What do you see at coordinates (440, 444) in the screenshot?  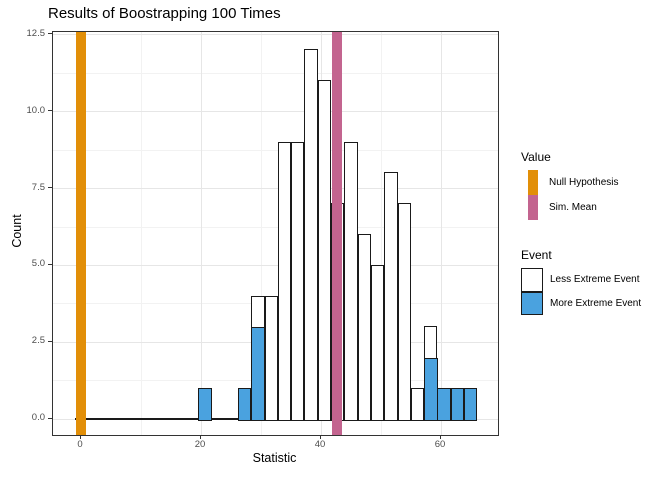 I see `x-tick-label: 60` at bounding box center [440, 444].